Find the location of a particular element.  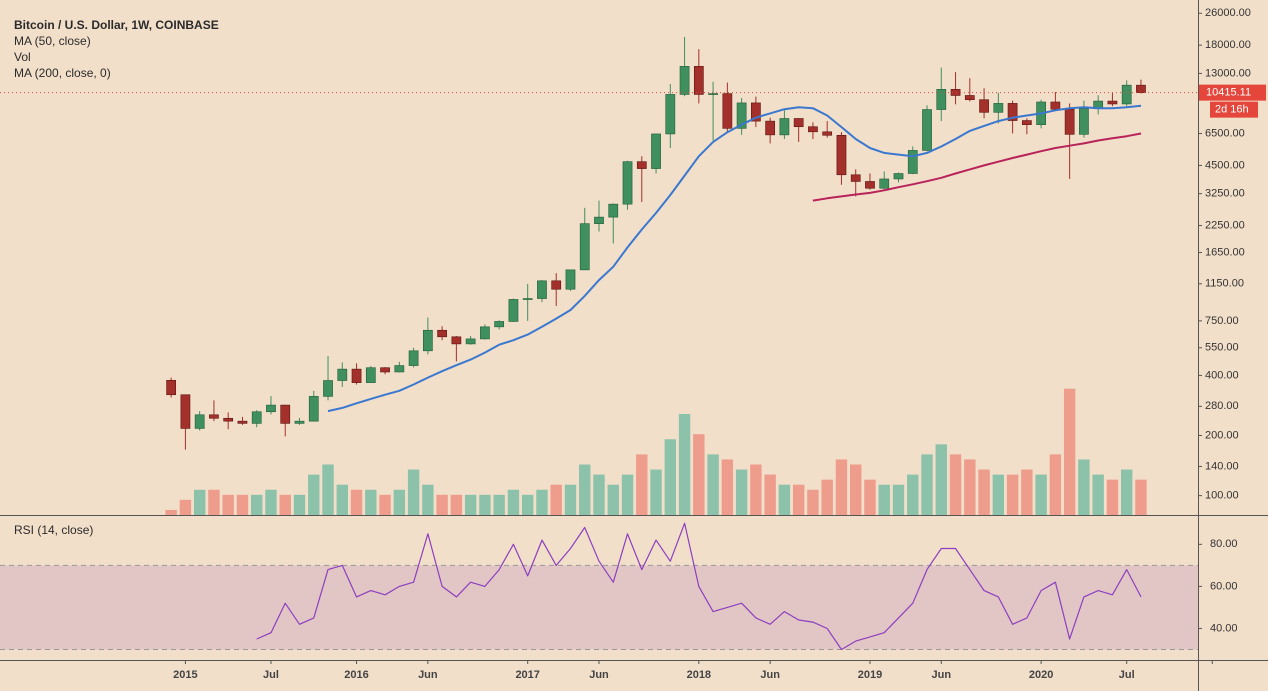

y-tick-label: 18000.00 is located at coordinates (1228, 45).